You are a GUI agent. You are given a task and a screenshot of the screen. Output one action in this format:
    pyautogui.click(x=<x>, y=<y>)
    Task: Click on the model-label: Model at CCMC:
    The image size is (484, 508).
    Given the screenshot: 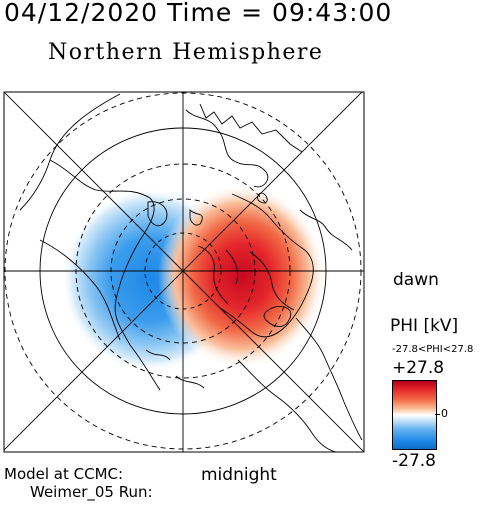 What is the action you would take?
    pyautogui.click(x=64, y=474)
    